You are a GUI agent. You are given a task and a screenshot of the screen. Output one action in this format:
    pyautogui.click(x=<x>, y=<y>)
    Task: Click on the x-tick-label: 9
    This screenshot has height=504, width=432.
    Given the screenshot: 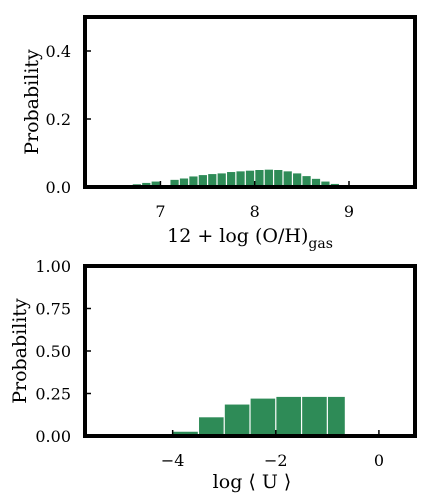 What is the action you would take?
    pyautogui.click(x=349, y=211)
    